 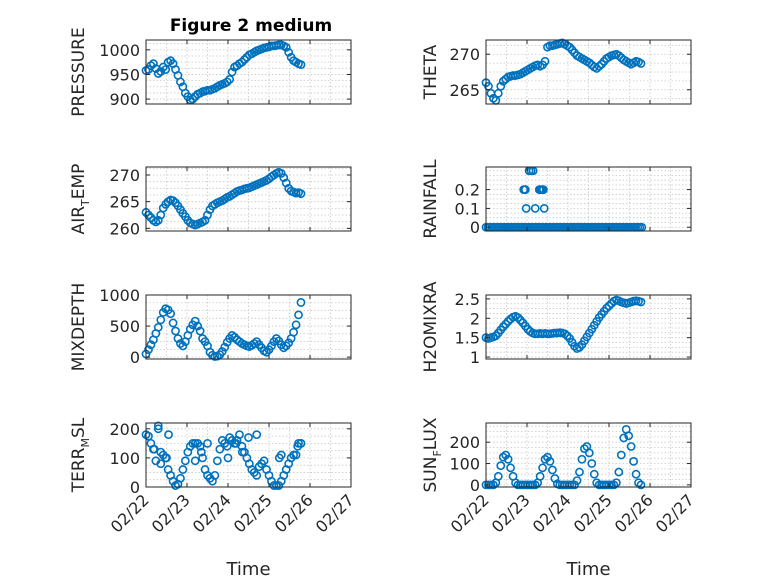 What do you see at coordinates (467, 299) in the screenshot?
I see `y-tick-label: 2.5` at bounding box center [467, 299].